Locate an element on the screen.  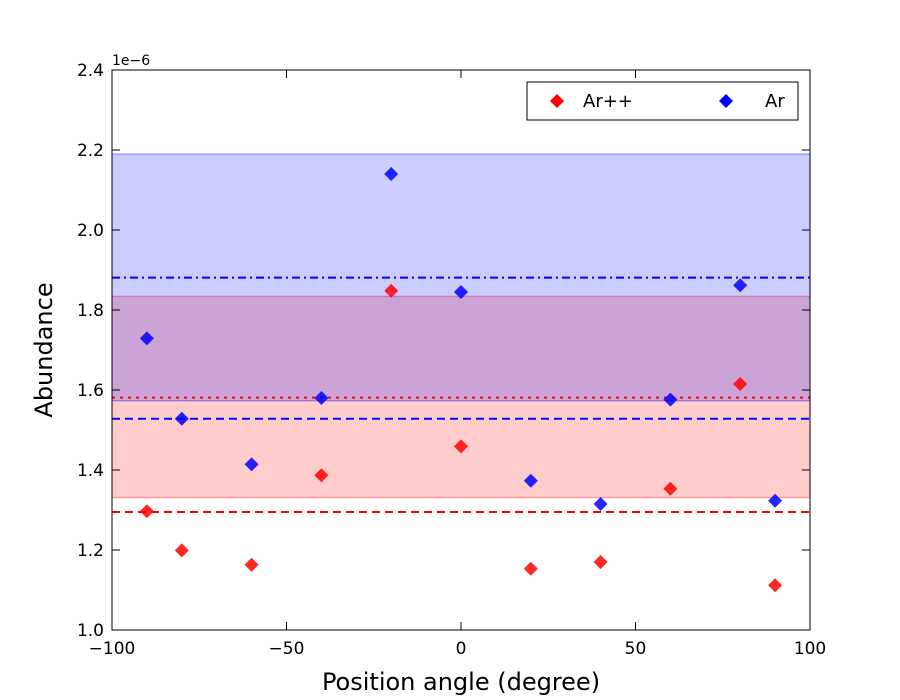
legend-marker-ar is located at coordinates (726, 101).